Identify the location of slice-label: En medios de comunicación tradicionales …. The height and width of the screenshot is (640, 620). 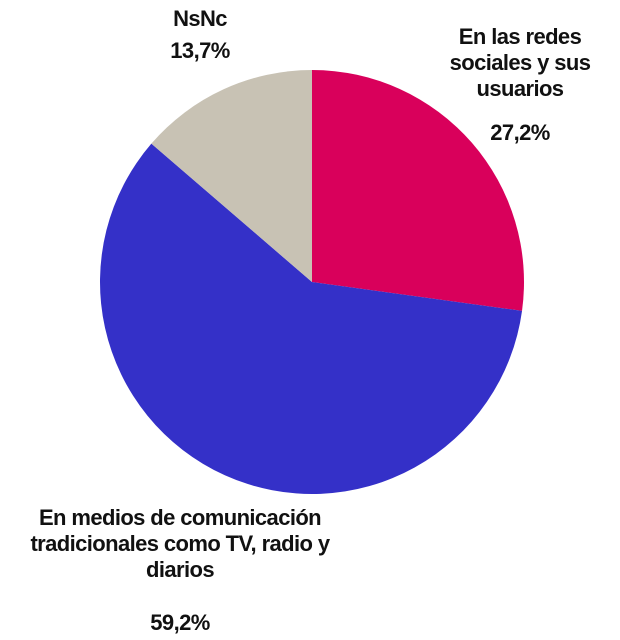
(180, 543).